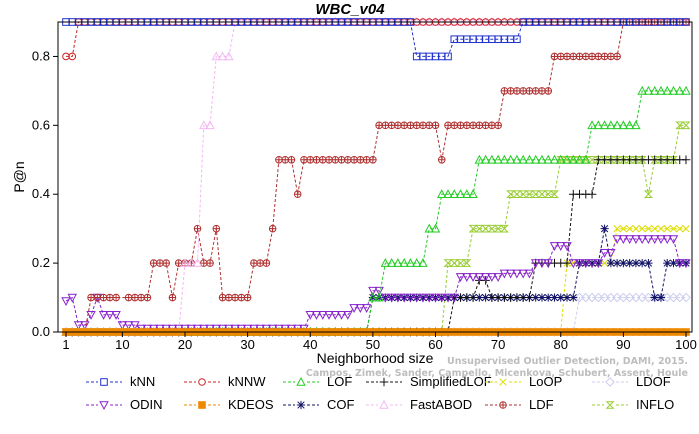 This screenshot has width=699, height=434. Describe the element at coordinates (142, 381) in the screenshot. I see `legend-label: kNN` at that location.